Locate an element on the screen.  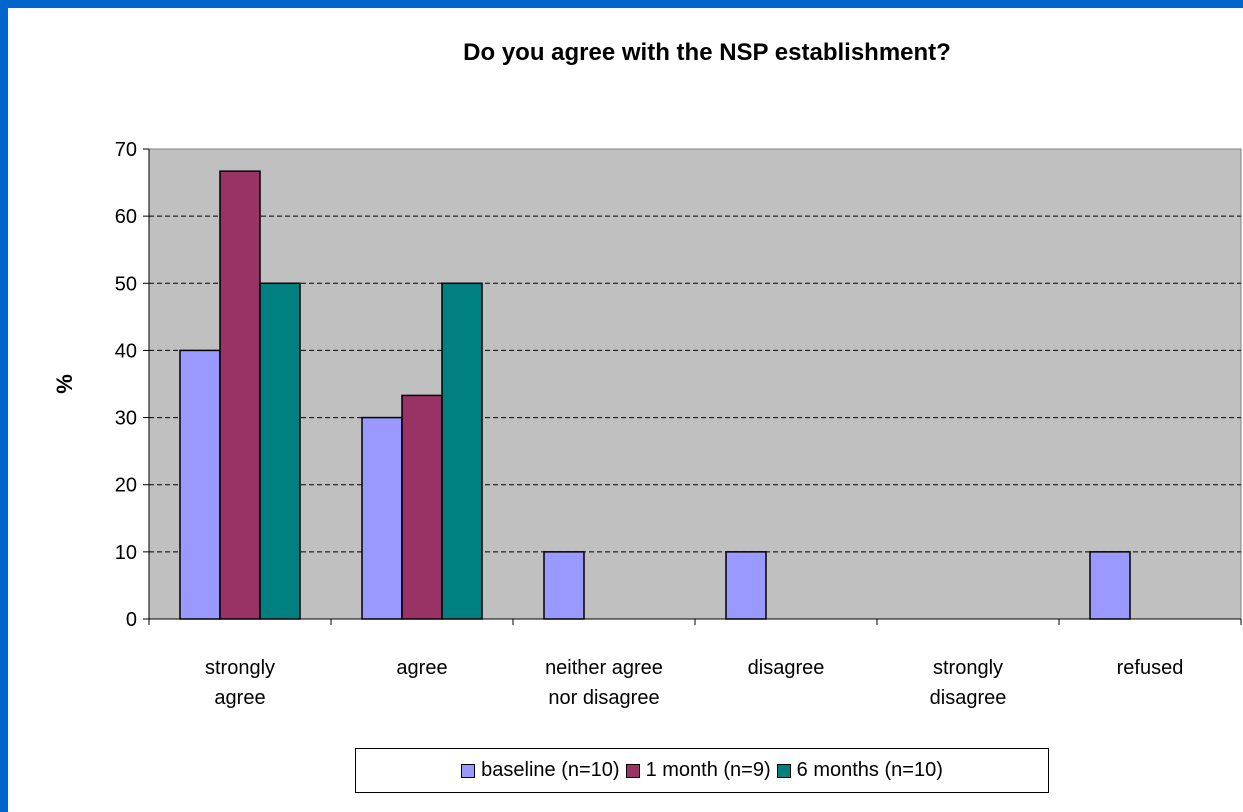
legend-label-baseline: baseline (n=10) is located at coordinates (550, 770).